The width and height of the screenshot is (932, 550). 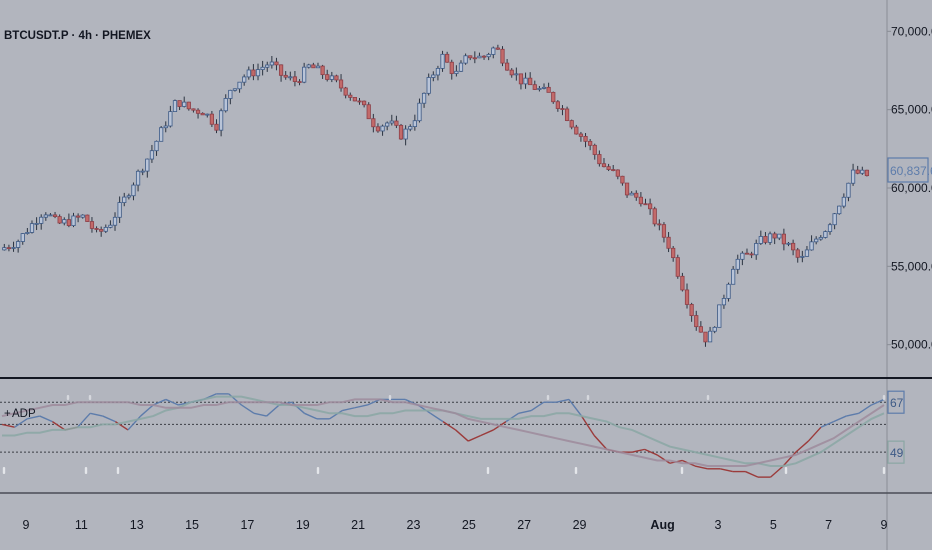 What do you see at coordinates (896, 402) in the screenshot?
I see `adp-level-badge` at bounding box center [896, 402].